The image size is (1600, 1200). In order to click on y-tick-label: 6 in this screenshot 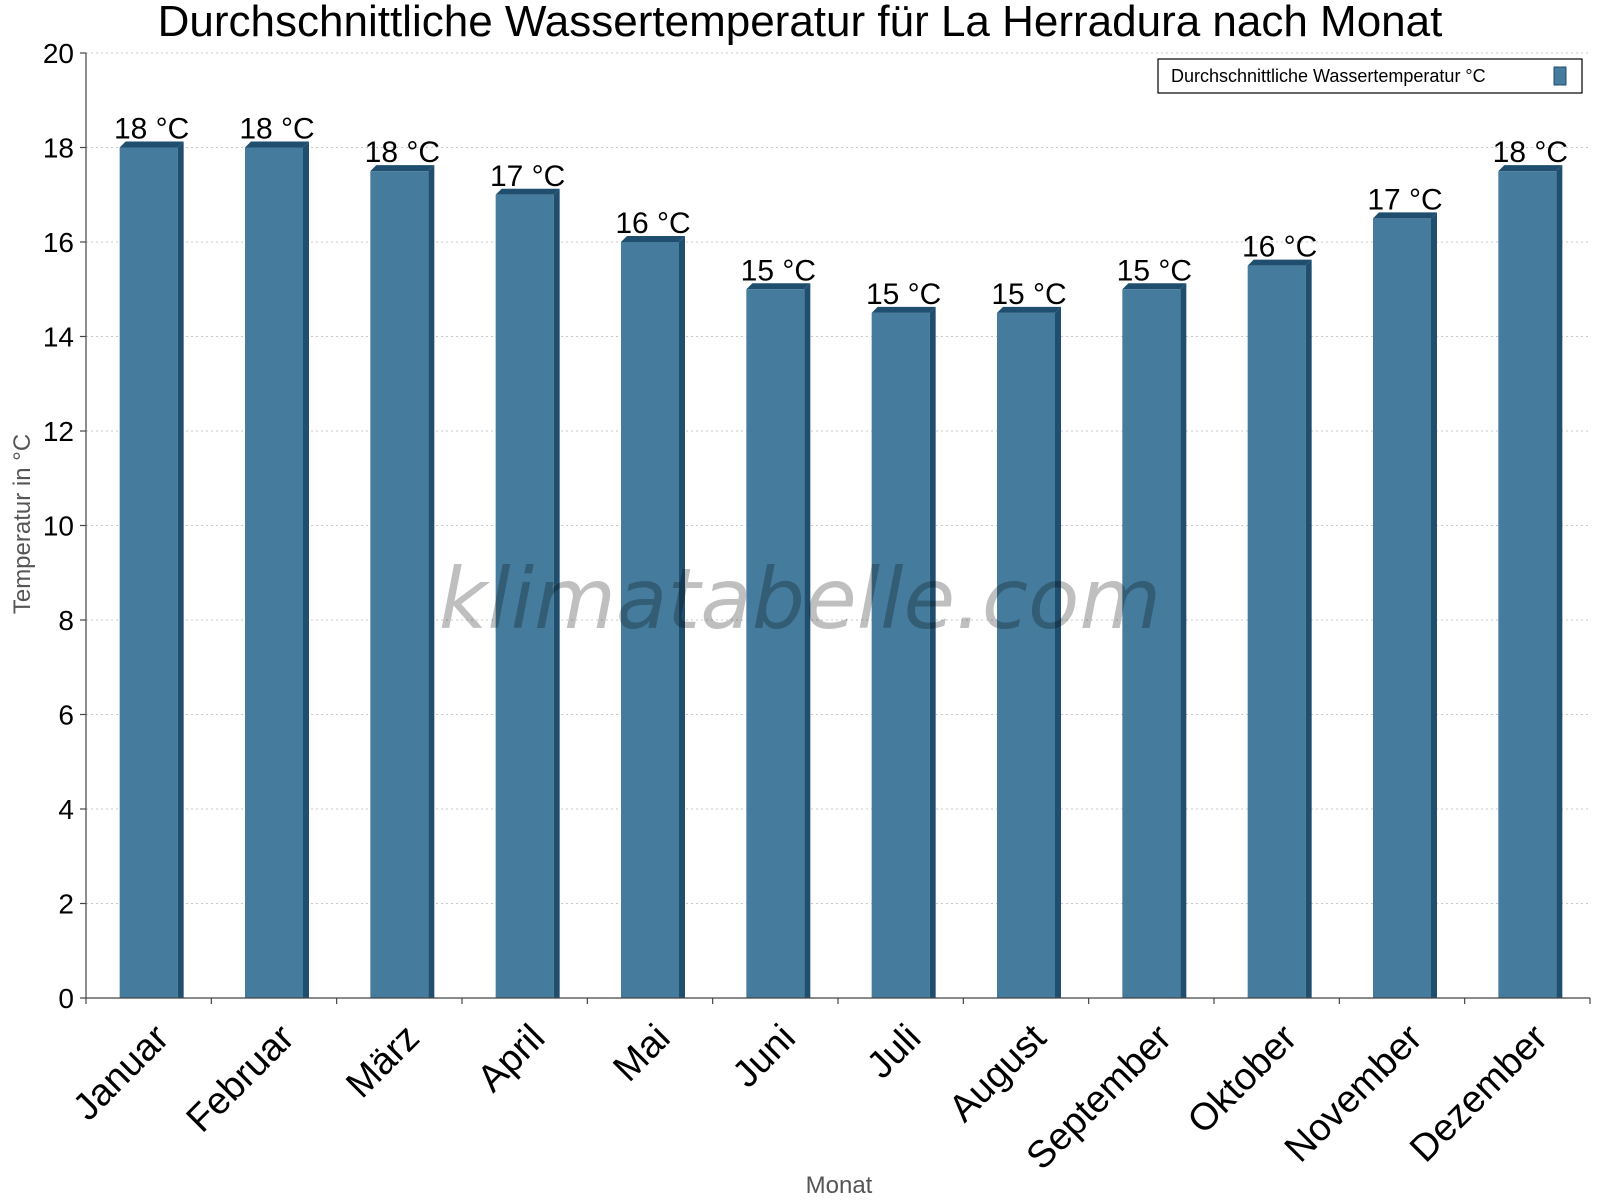, I will do `click(66, 715)`.